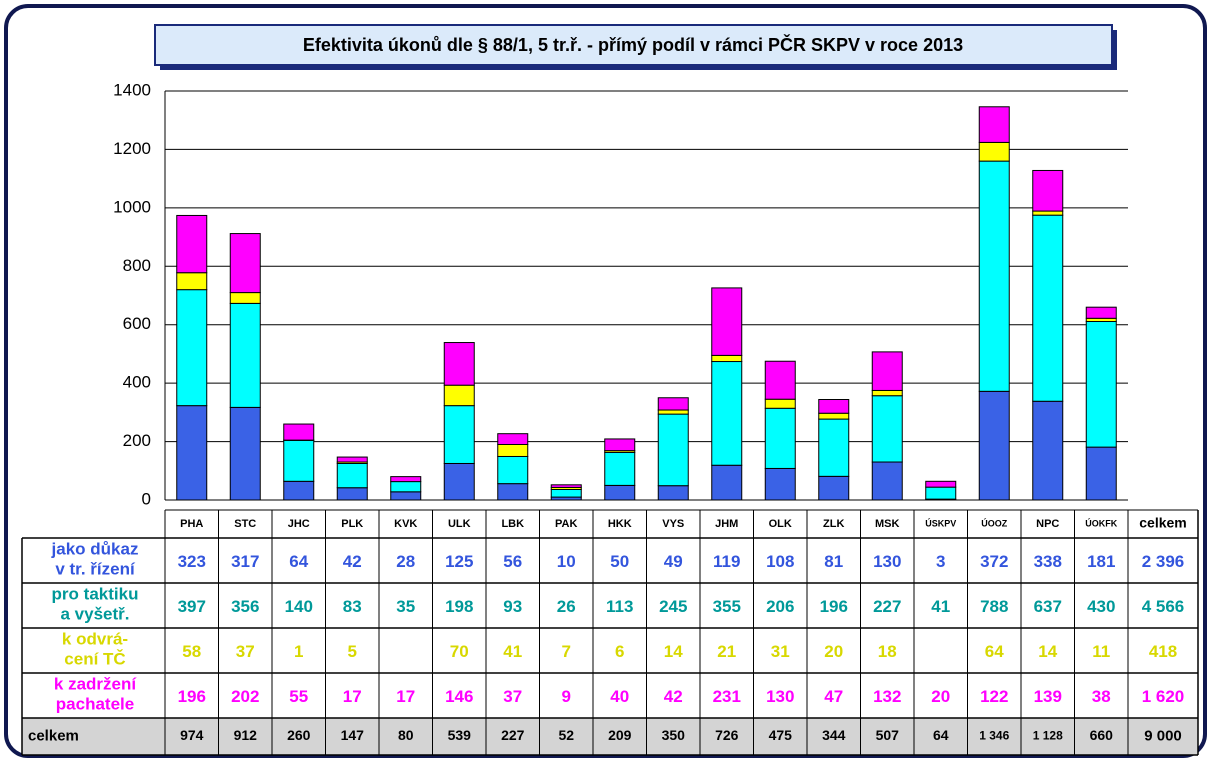 This screenshot has width=1211, height=767. Describe the element at coordinates (620, 735) in the screenshot. I see `table-total: 209` at that location.